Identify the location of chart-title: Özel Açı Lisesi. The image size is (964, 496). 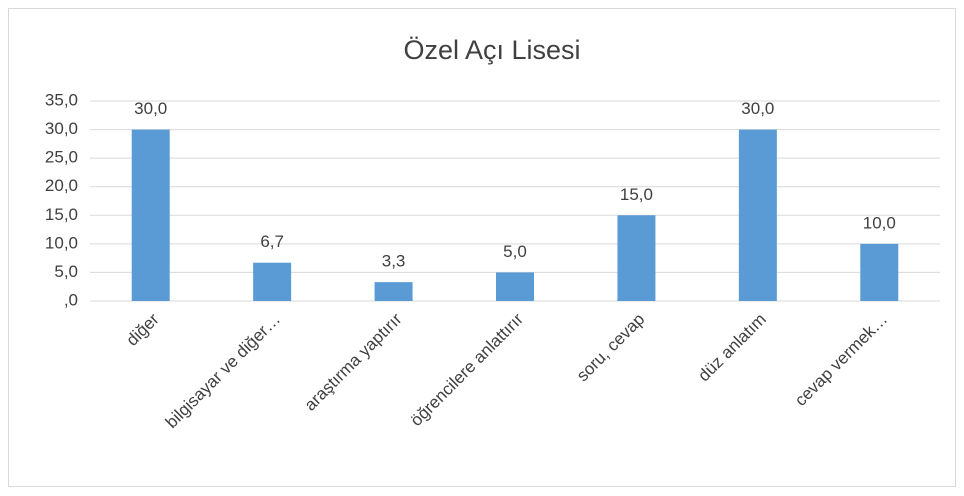
(491, 50).